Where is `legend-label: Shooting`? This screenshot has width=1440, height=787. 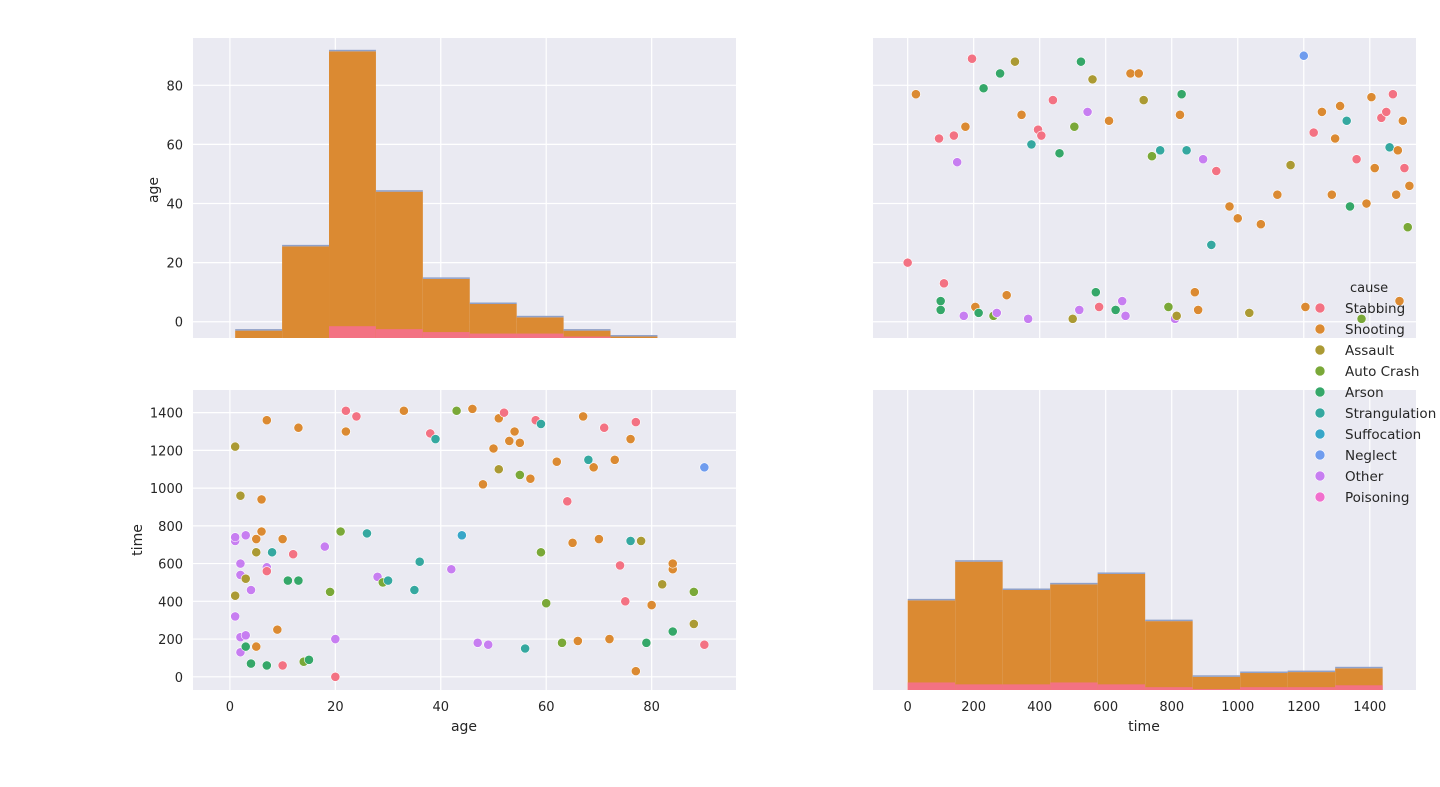 legend-label: Shooting is located at coordinates (1375, 330).